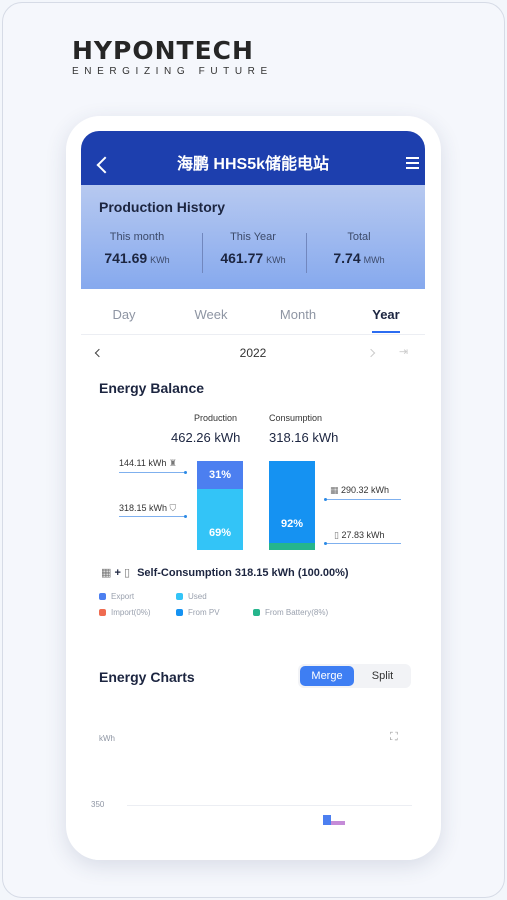  What do you see at coordinates (386, 332) in the screenshot?
I see `active-tab-indicator` at bounding box center [386, 332].